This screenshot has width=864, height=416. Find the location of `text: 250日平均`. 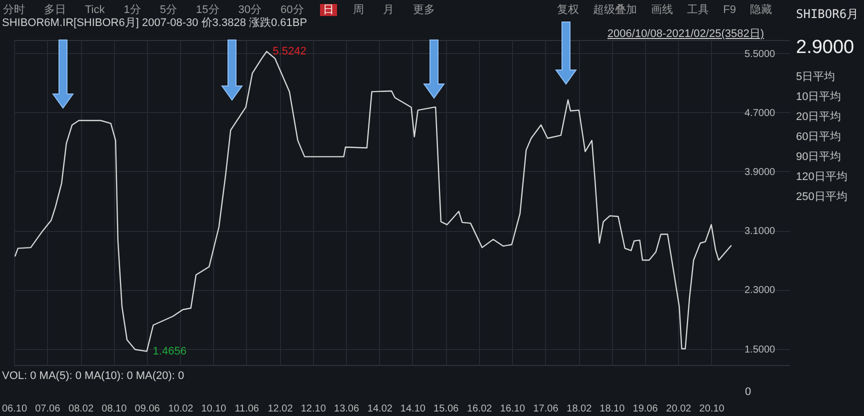

text: 250日平均 is located at coordinates (822, 197).